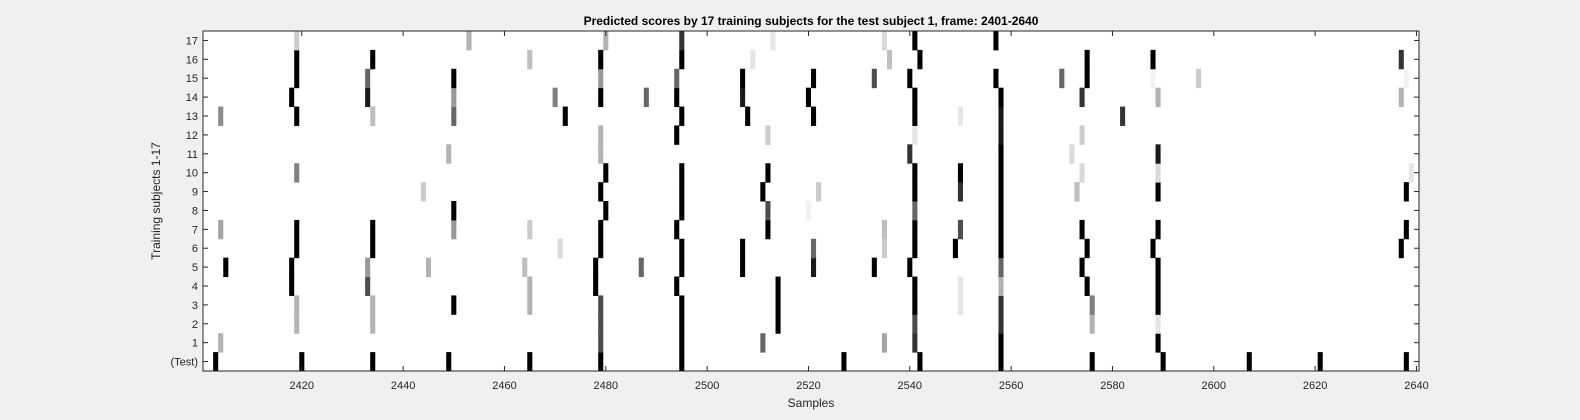 The image size is (1580, 420). What do you see at coordinates (192, 117) in the screenshot?
I see `y-tick-label: 13` at bounding box center [192, 117].